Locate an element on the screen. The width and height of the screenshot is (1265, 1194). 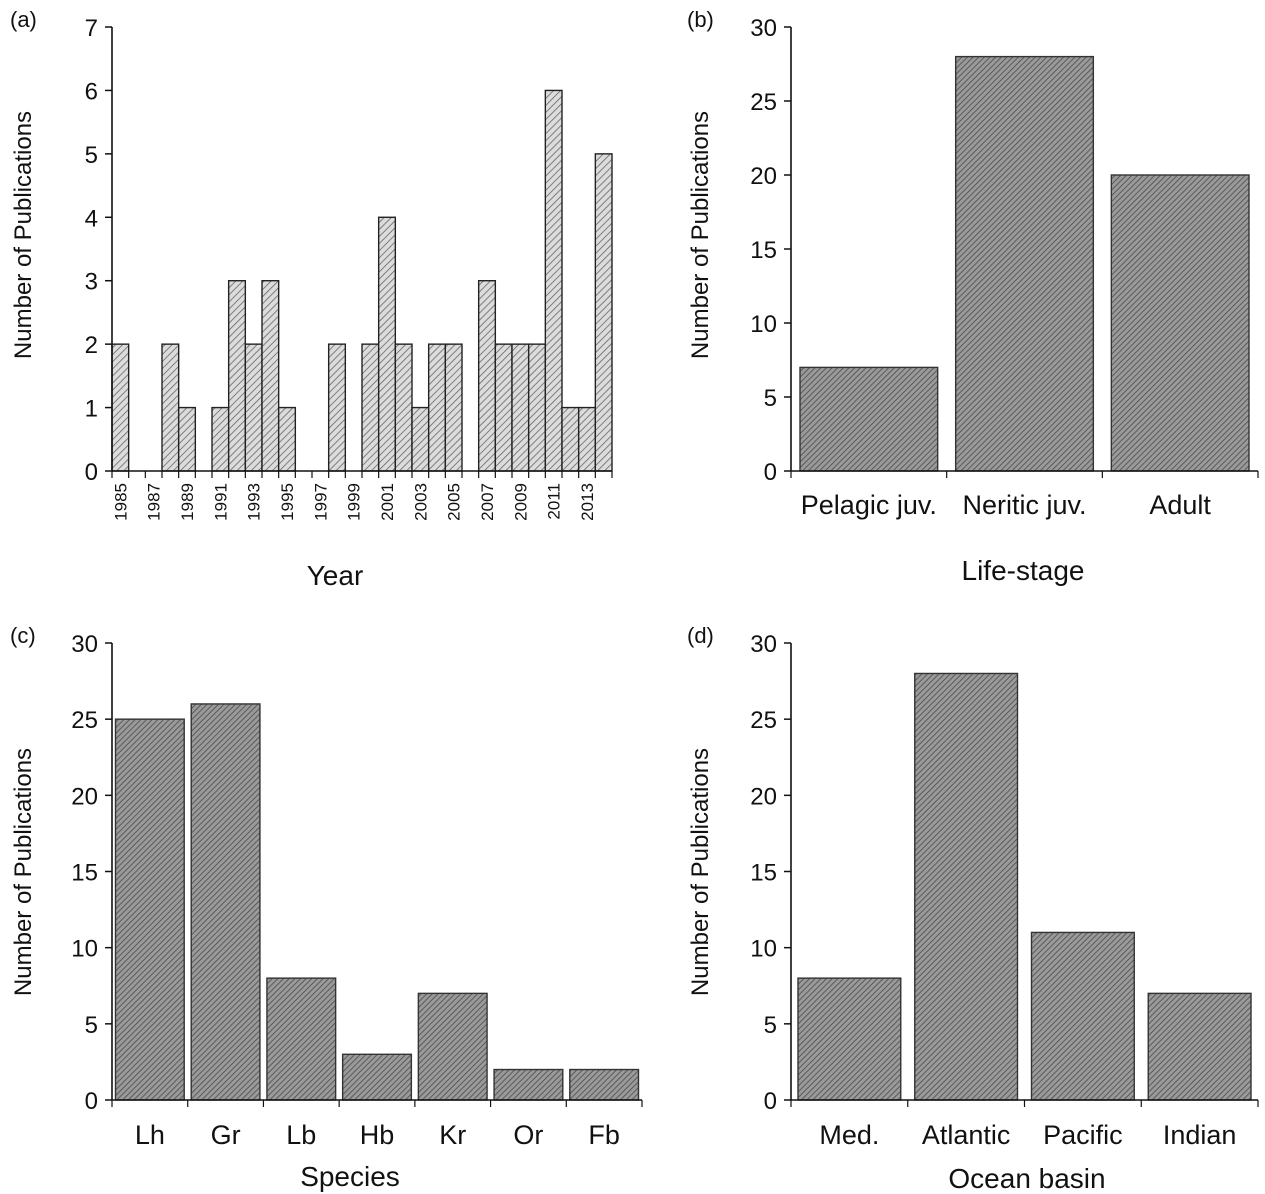
axes-b is located at coordinates (1024, 249).